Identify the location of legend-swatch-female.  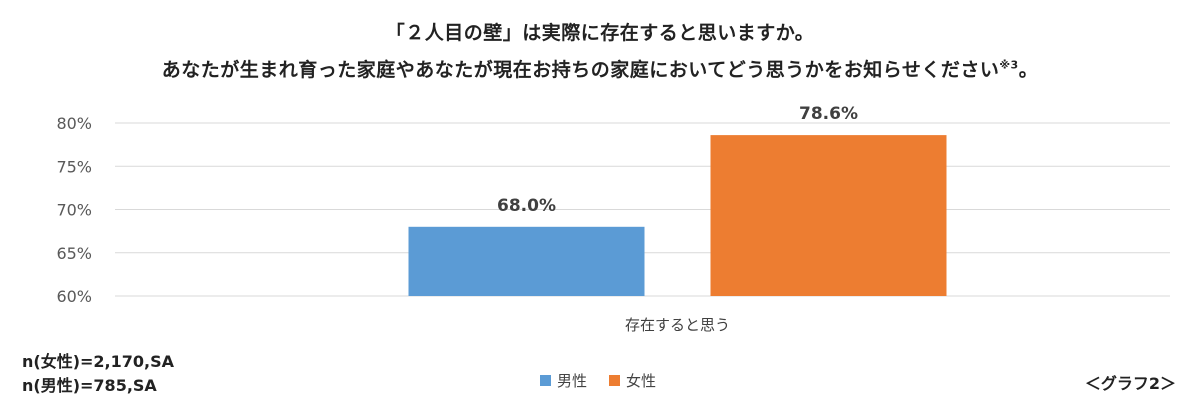
(615, 380).